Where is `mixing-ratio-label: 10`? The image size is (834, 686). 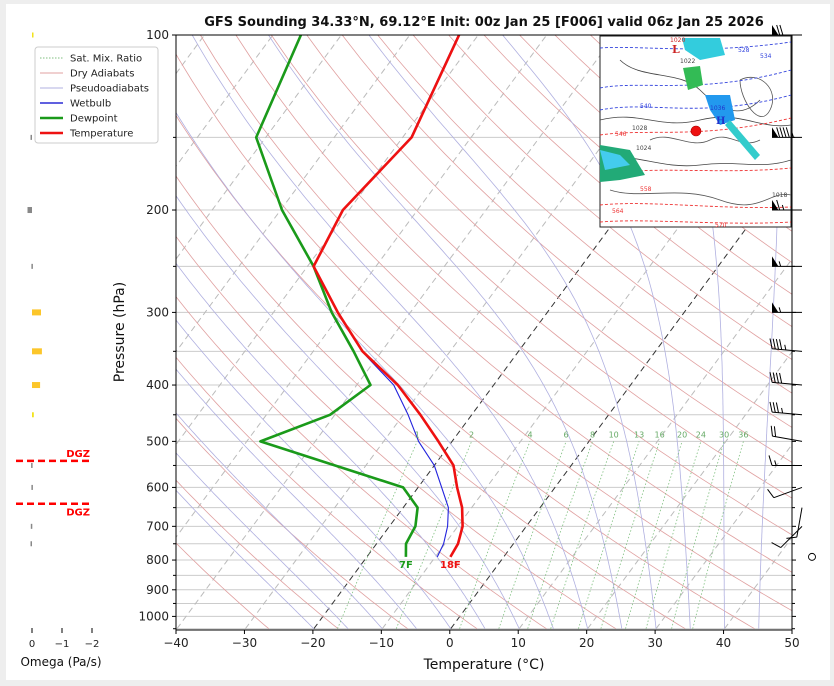
mixing-ratio-label: 10 is located at coordinates (614, 434).